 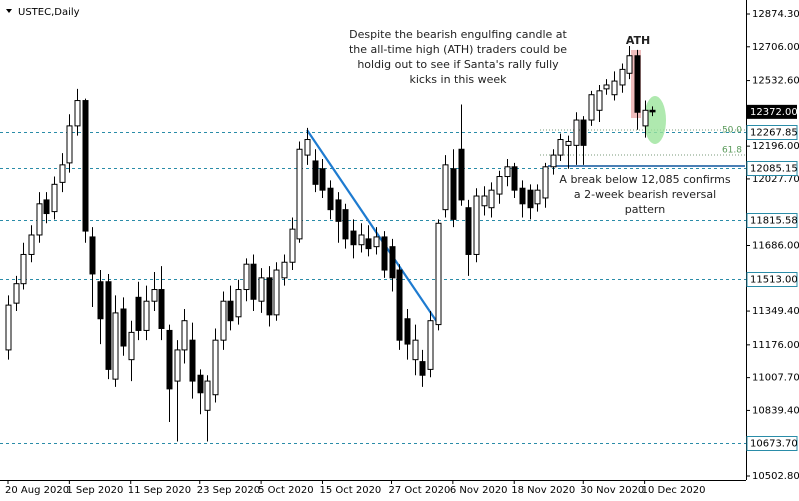 I want to click on level-label: 10673.70, so click(x=774, y=444).